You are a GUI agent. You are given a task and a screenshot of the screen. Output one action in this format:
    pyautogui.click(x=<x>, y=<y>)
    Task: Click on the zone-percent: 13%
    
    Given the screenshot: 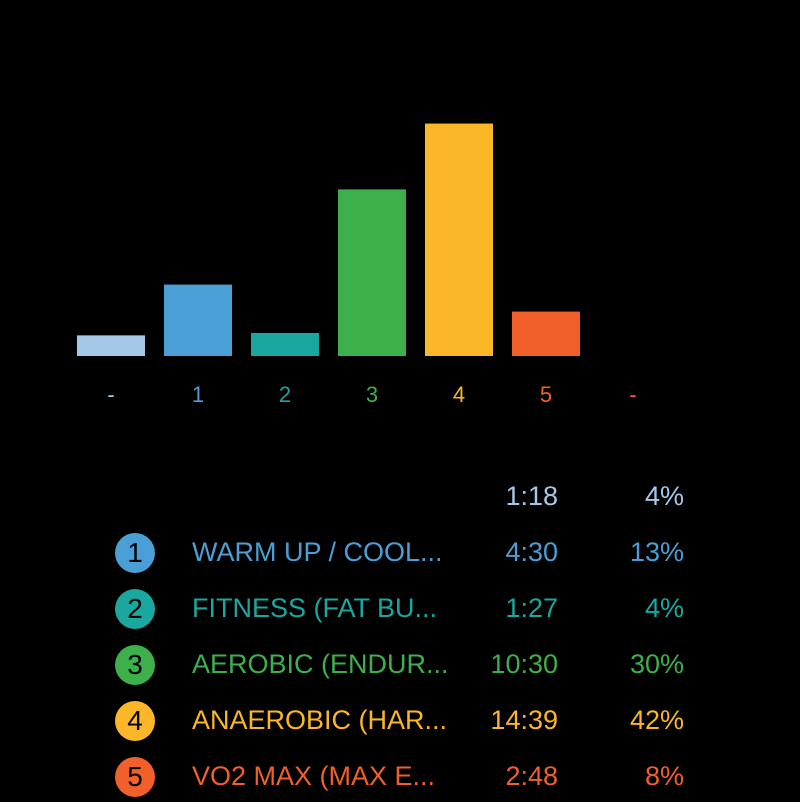 What is the action you would take?
    pyautogui.click(x=656, y=552)
    